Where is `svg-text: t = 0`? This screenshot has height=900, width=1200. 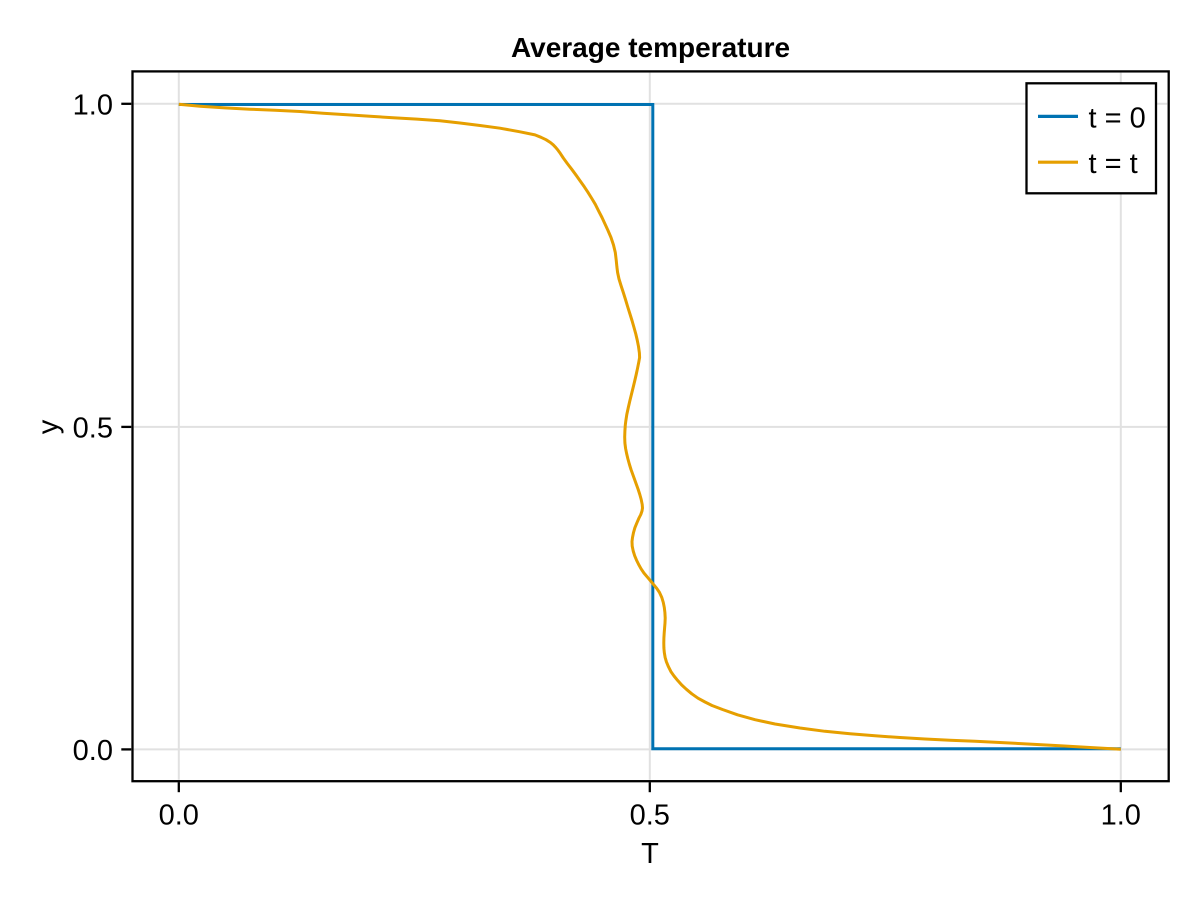 svg-text: t = 0 is located at coordinates (1117, 118).